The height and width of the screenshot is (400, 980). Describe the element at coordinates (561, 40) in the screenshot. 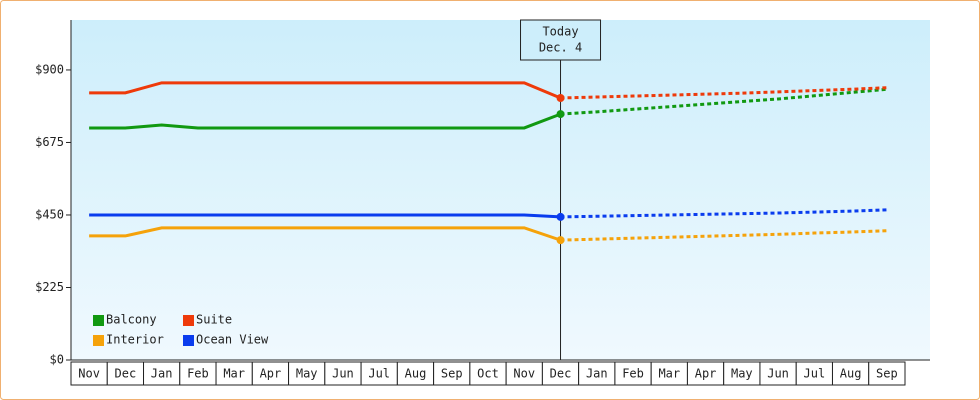

I see `today-box` at that location.